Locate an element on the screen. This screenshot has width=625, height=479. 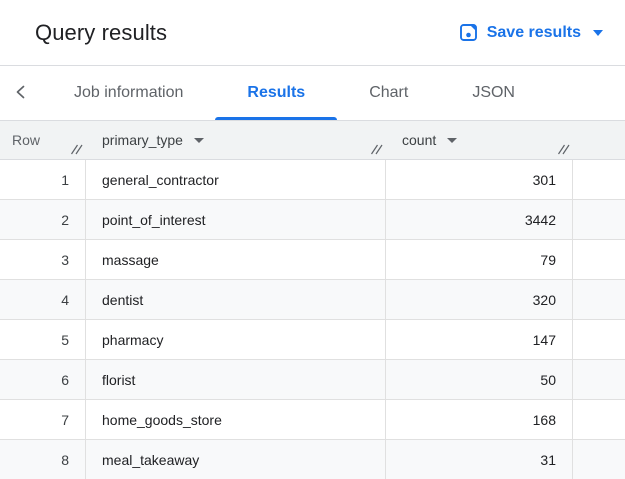
primary-type-cell: home_goods_store is located at coordinates (236, 419).